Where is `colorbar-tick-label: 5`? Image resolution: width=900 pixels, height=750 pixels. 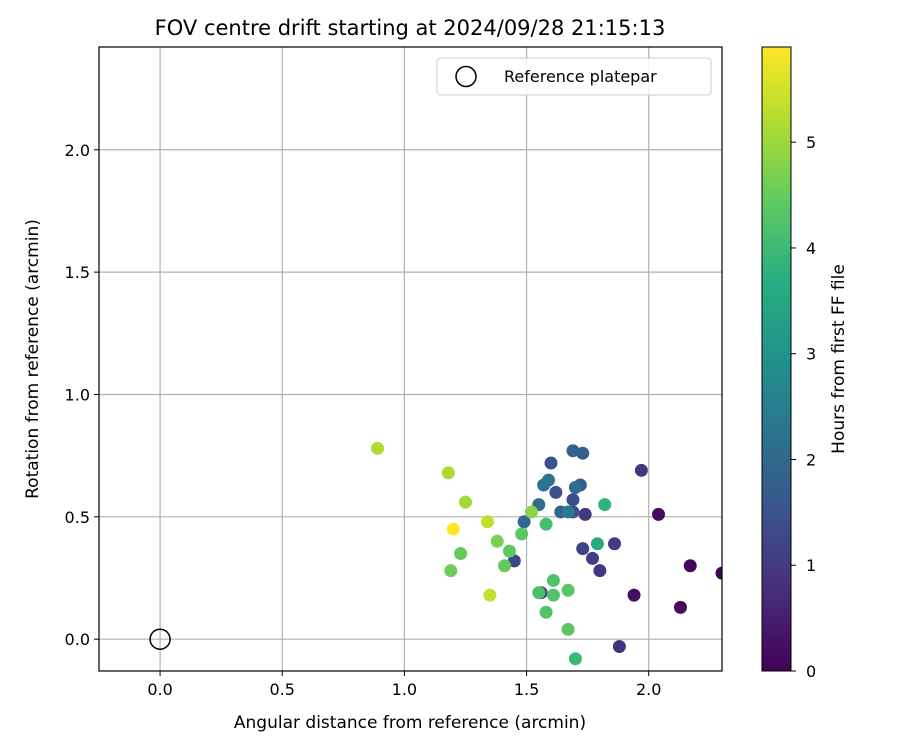
colorbar-tick-label: 5 is located at coordinates (811, 142).